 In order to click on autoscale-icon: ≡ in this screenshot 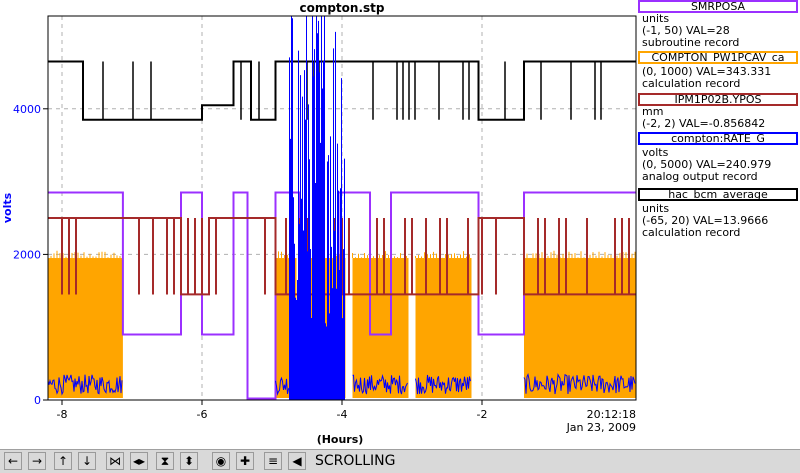, I will do `click(273, 461)`.